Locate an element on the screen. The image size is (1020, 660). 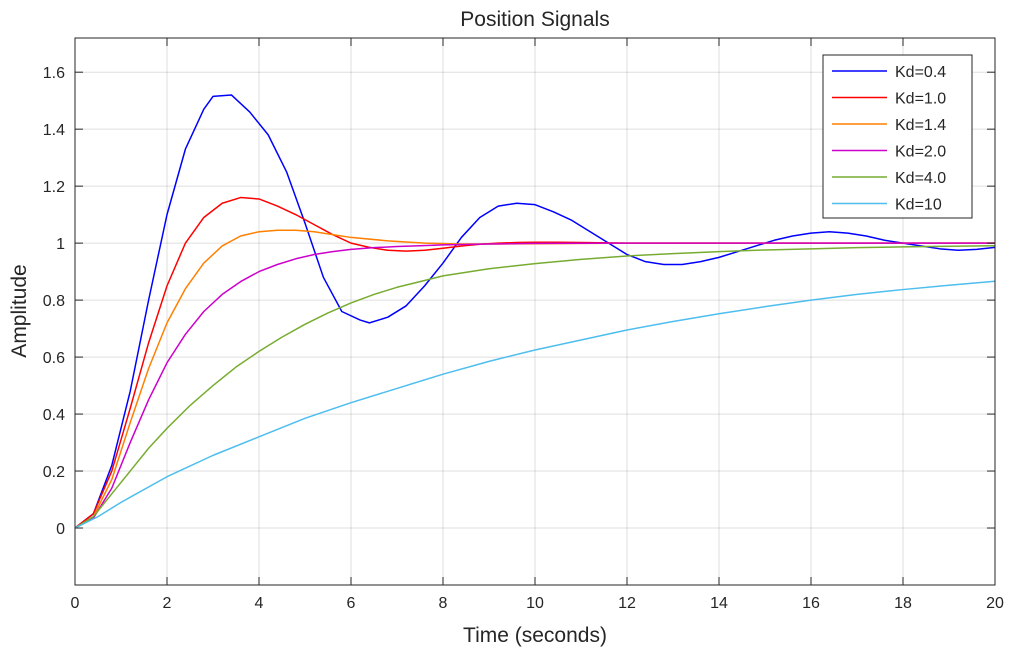
legend-label-6: Kd=10 is located at coordinates (918, 205).